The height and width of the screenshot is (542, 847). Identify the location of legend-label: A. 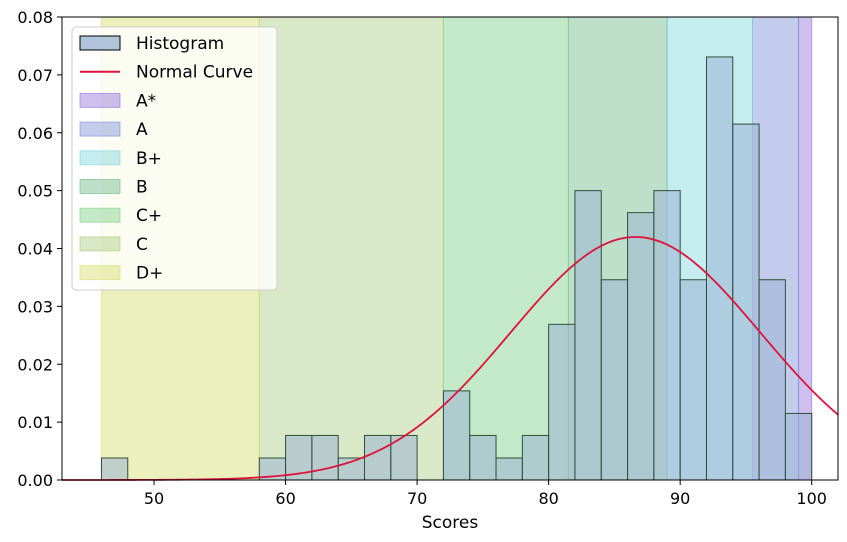
(142, 130).